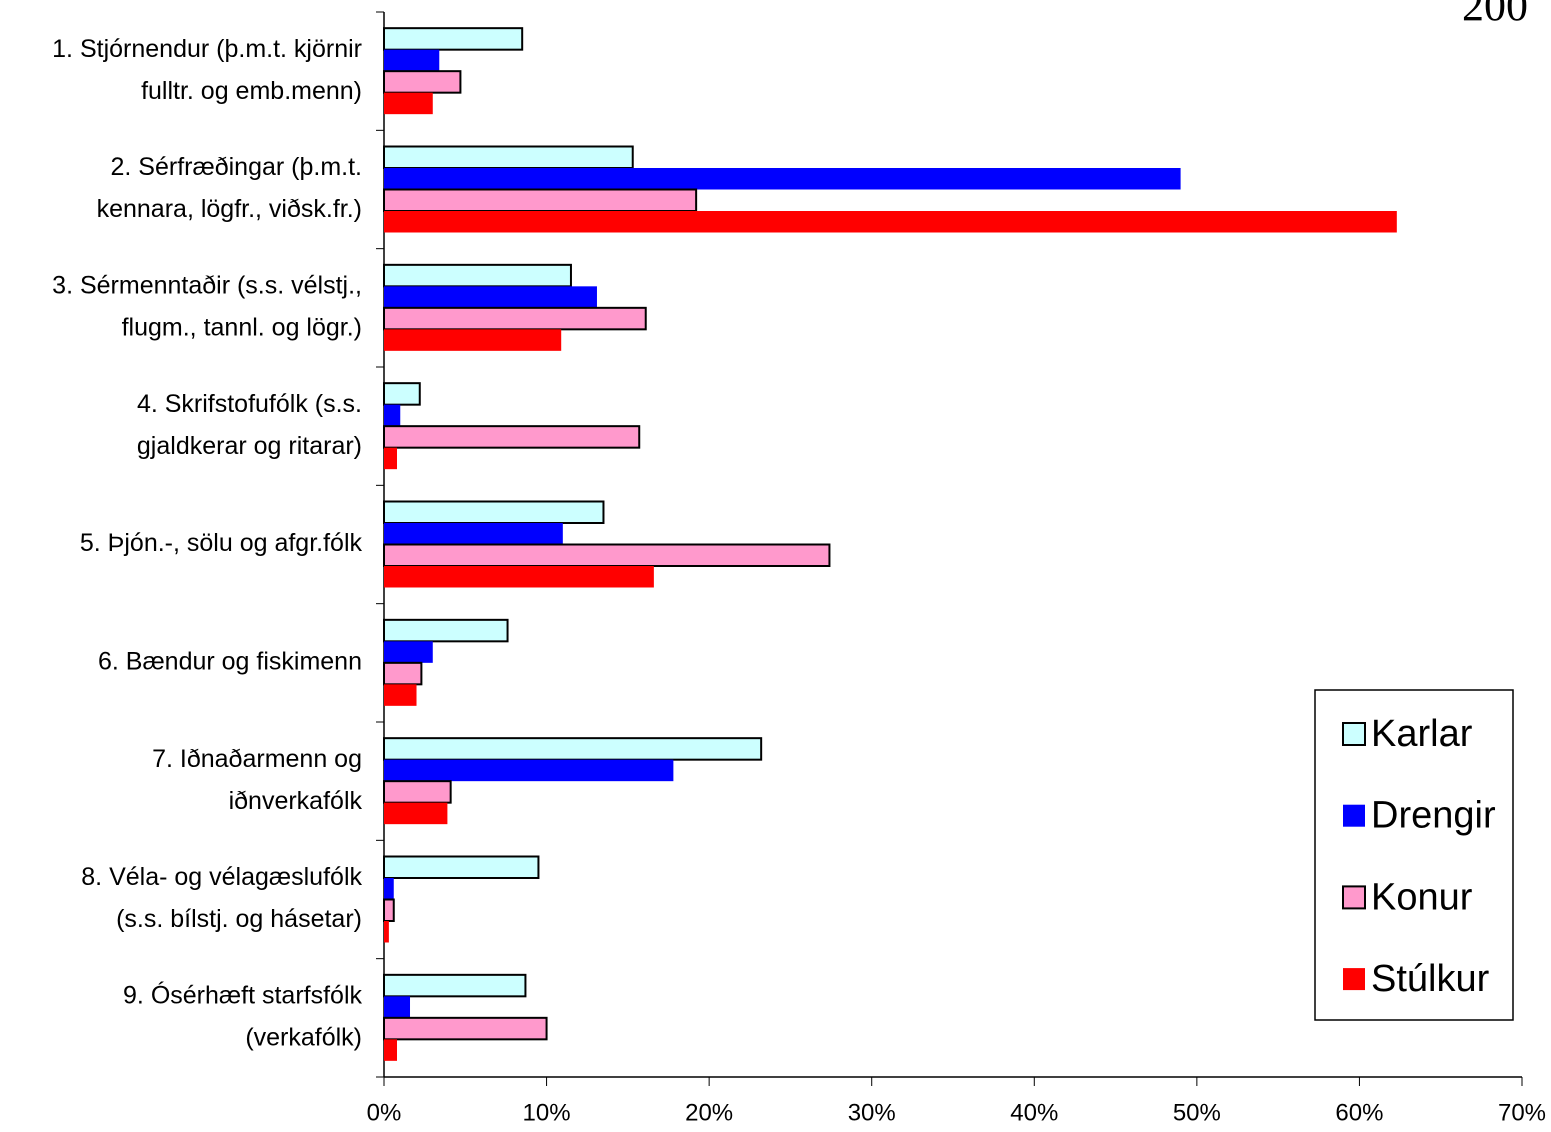 The height and width of the screenshot is (1132, 1551). Describe the element at coordinates (230, 661) in the screenshot. I see `y-tick-label: 6. Bændur og fiskimenn` at that location.